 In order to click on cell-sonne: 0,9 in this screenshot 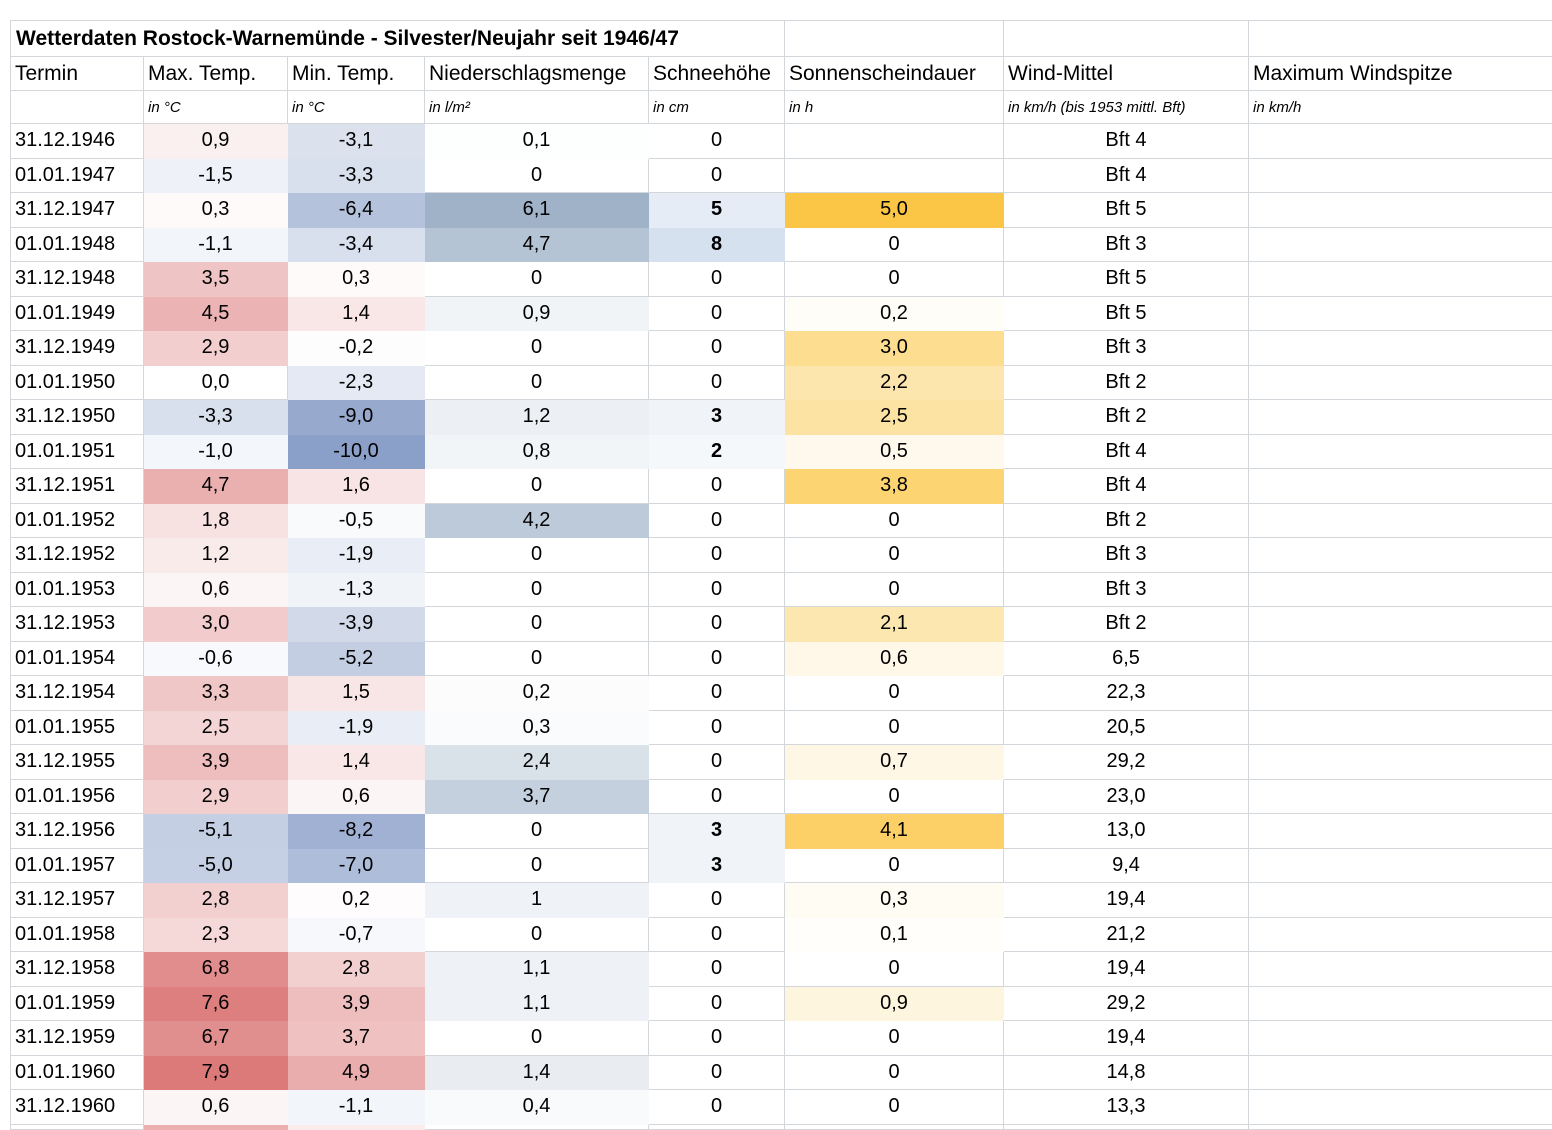, I will do `click(894, 1003)`.